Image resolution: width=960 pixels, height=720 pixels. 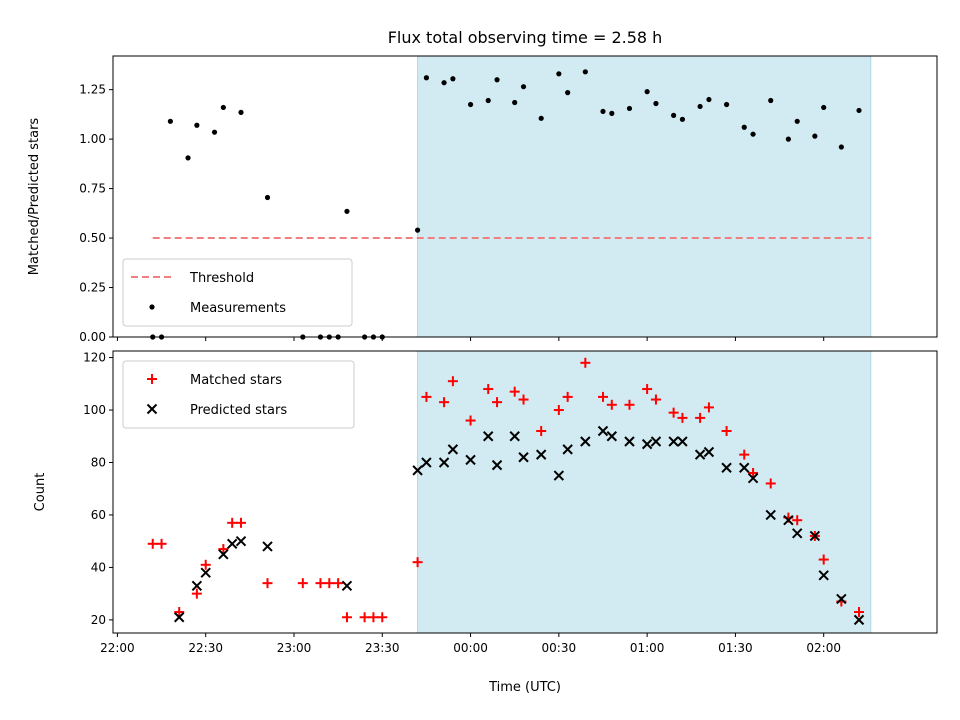 What do you see at coordinates (40, 492) in the screenshot?
I see `bottom-y-axis-label: Count` at bounding box center [40, 492].